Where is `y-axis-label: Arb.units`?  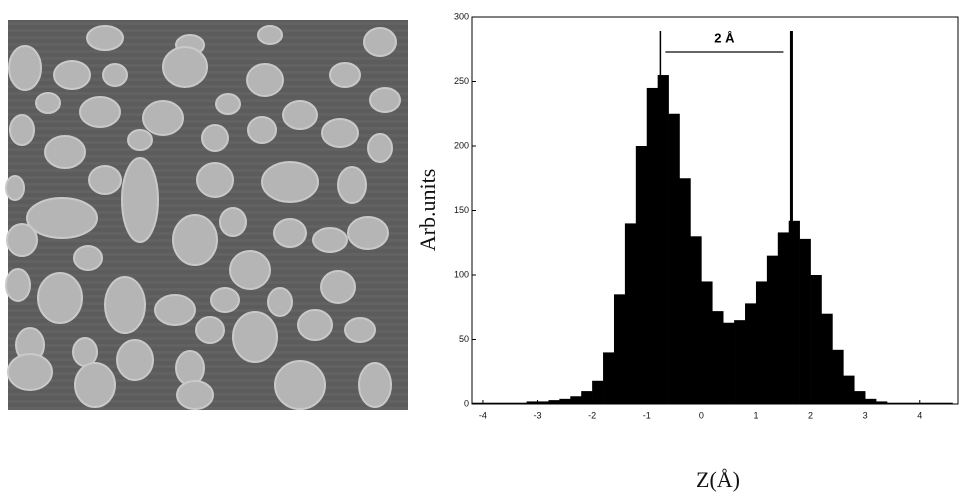 y-axis-label: Arb.units is located at coordinates (427, 210).